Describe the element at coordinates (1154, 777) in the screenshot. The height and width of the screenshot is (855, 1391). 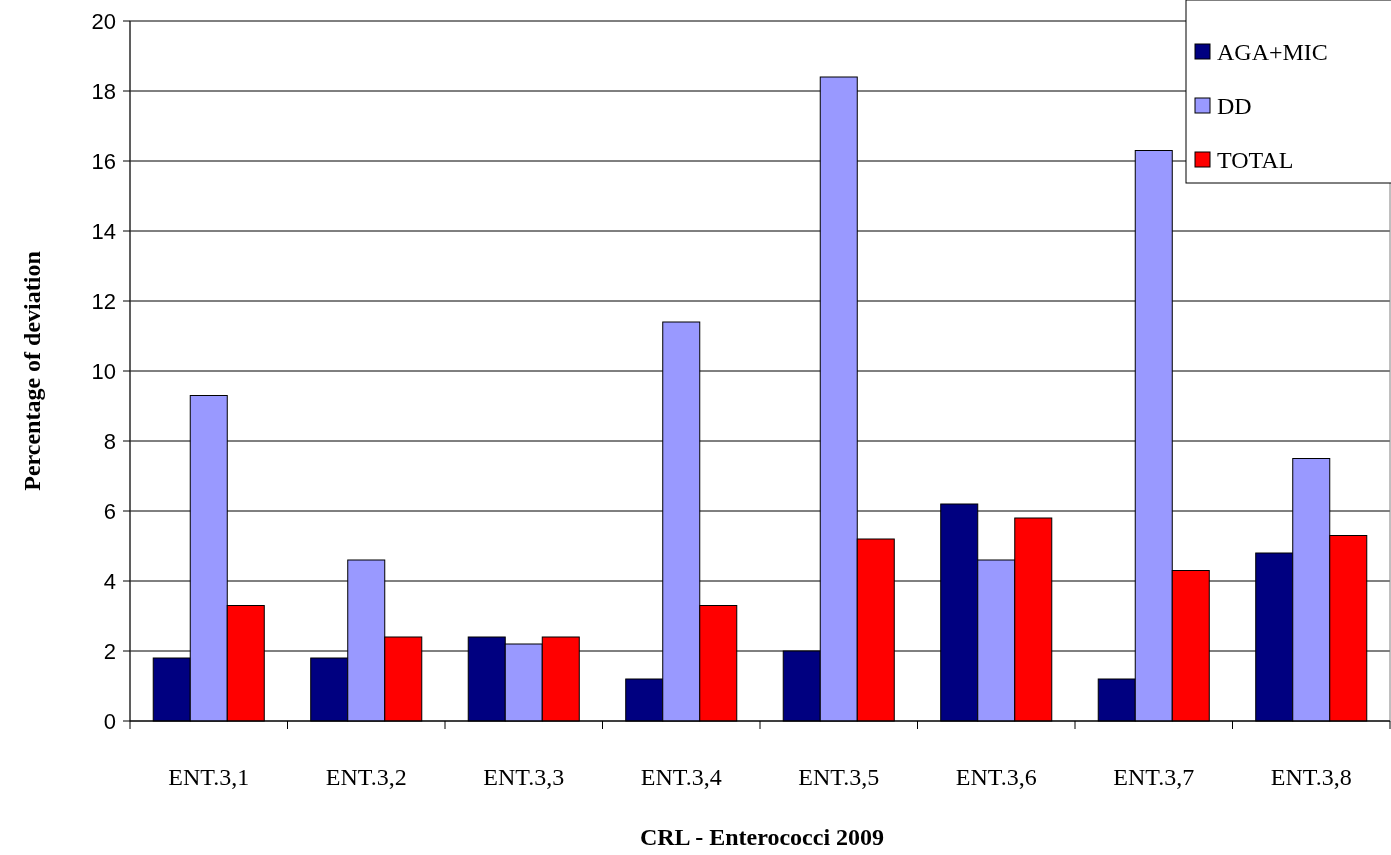
I see `x-tick-label: ENT.3,7` at that location.